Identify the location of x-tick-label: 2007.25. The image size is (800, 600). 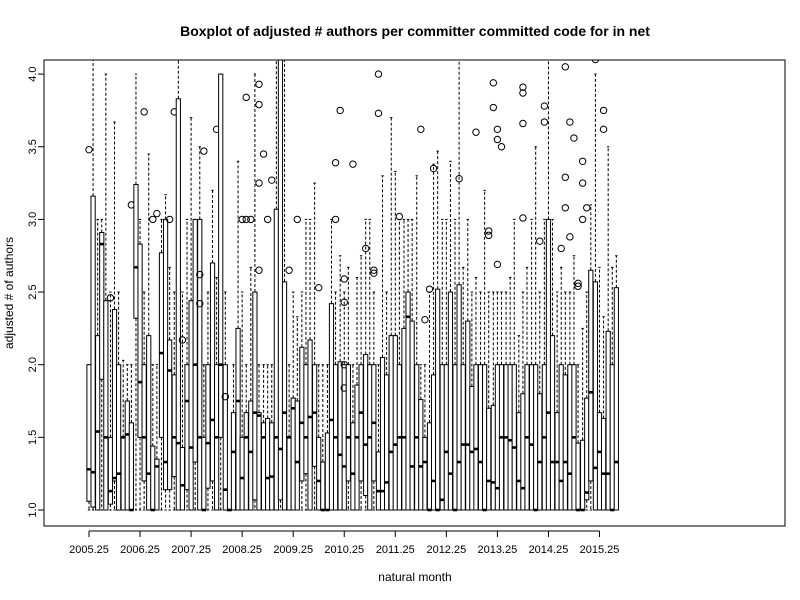
(191, 550).